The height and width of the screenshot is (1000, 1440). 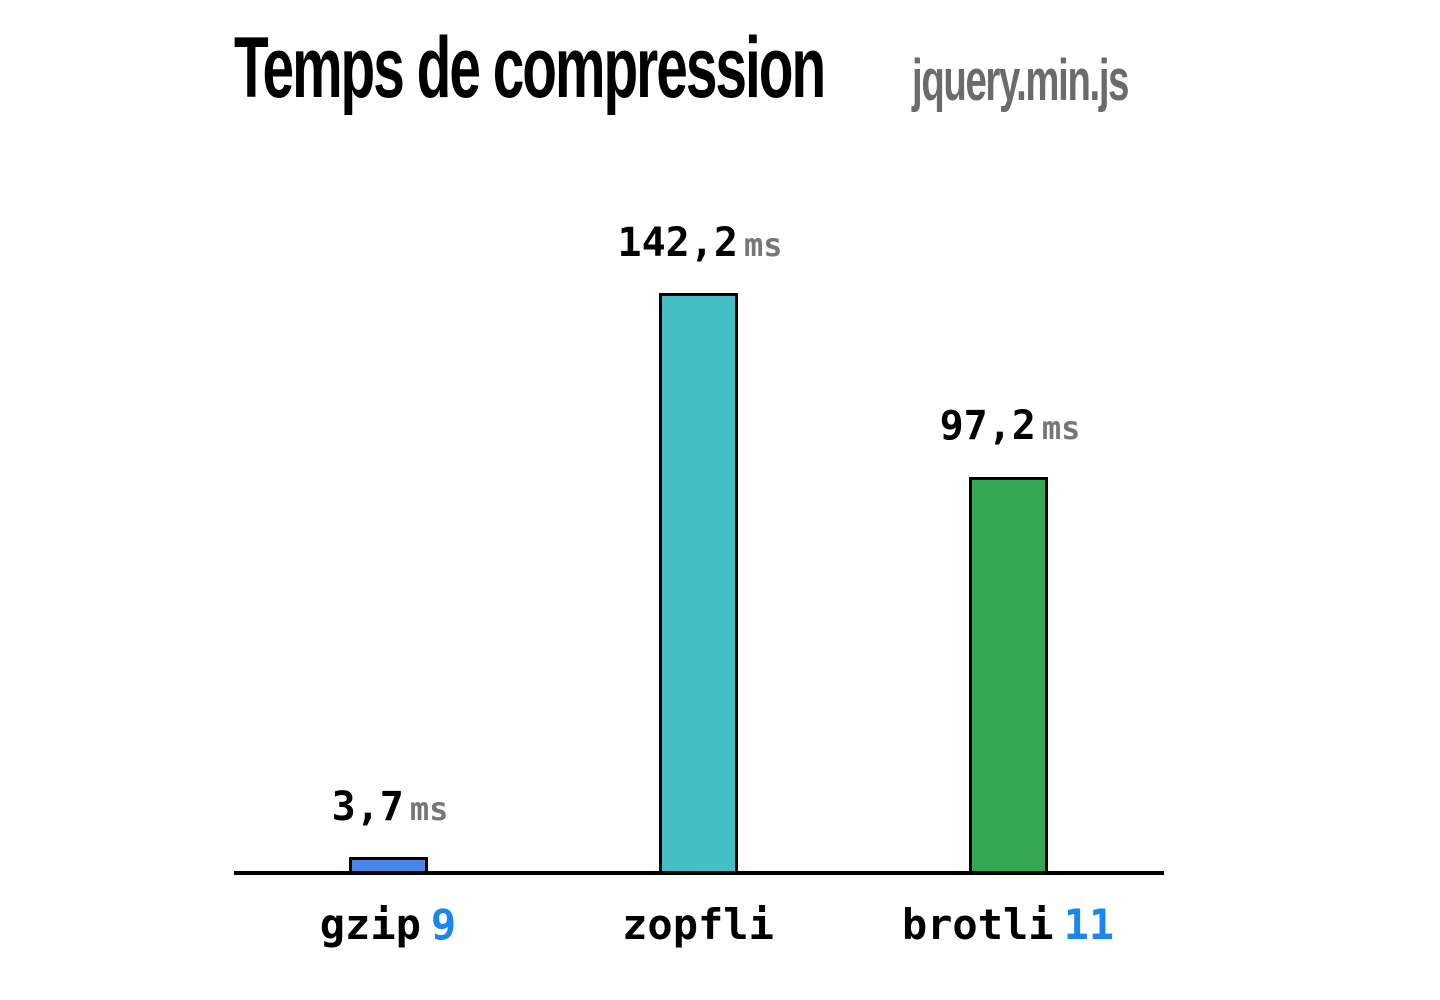 I want to click on chart-title: Temps de compression, so click(x=530, y=68).